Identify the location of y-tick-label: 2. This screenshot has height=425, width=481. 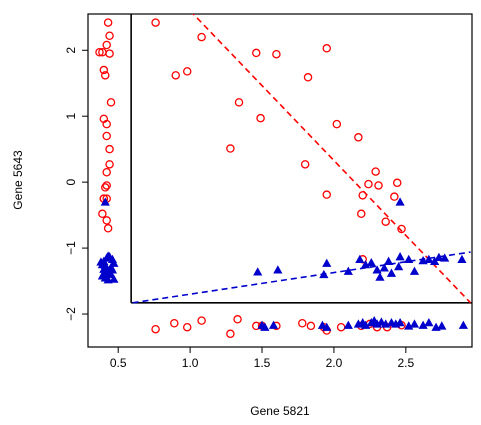
(71, 50).